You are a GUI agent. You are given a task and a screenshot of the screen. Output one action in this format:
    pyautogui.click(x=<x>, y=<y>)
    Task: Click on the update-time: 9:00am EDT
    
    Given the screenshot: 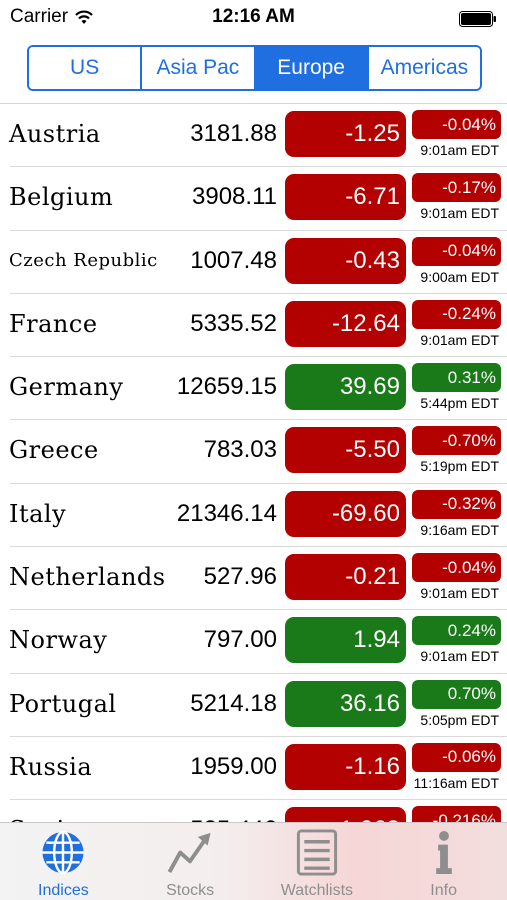 What is the action you would take?
    pyautogui.click(x=459, y=276)
    